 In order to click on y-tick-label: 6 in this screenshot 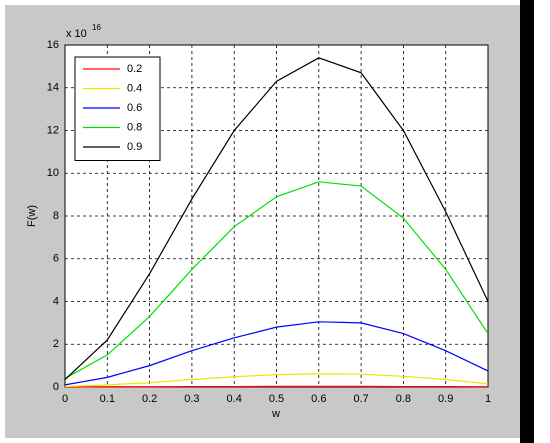, I will do `click(56, 259)`.